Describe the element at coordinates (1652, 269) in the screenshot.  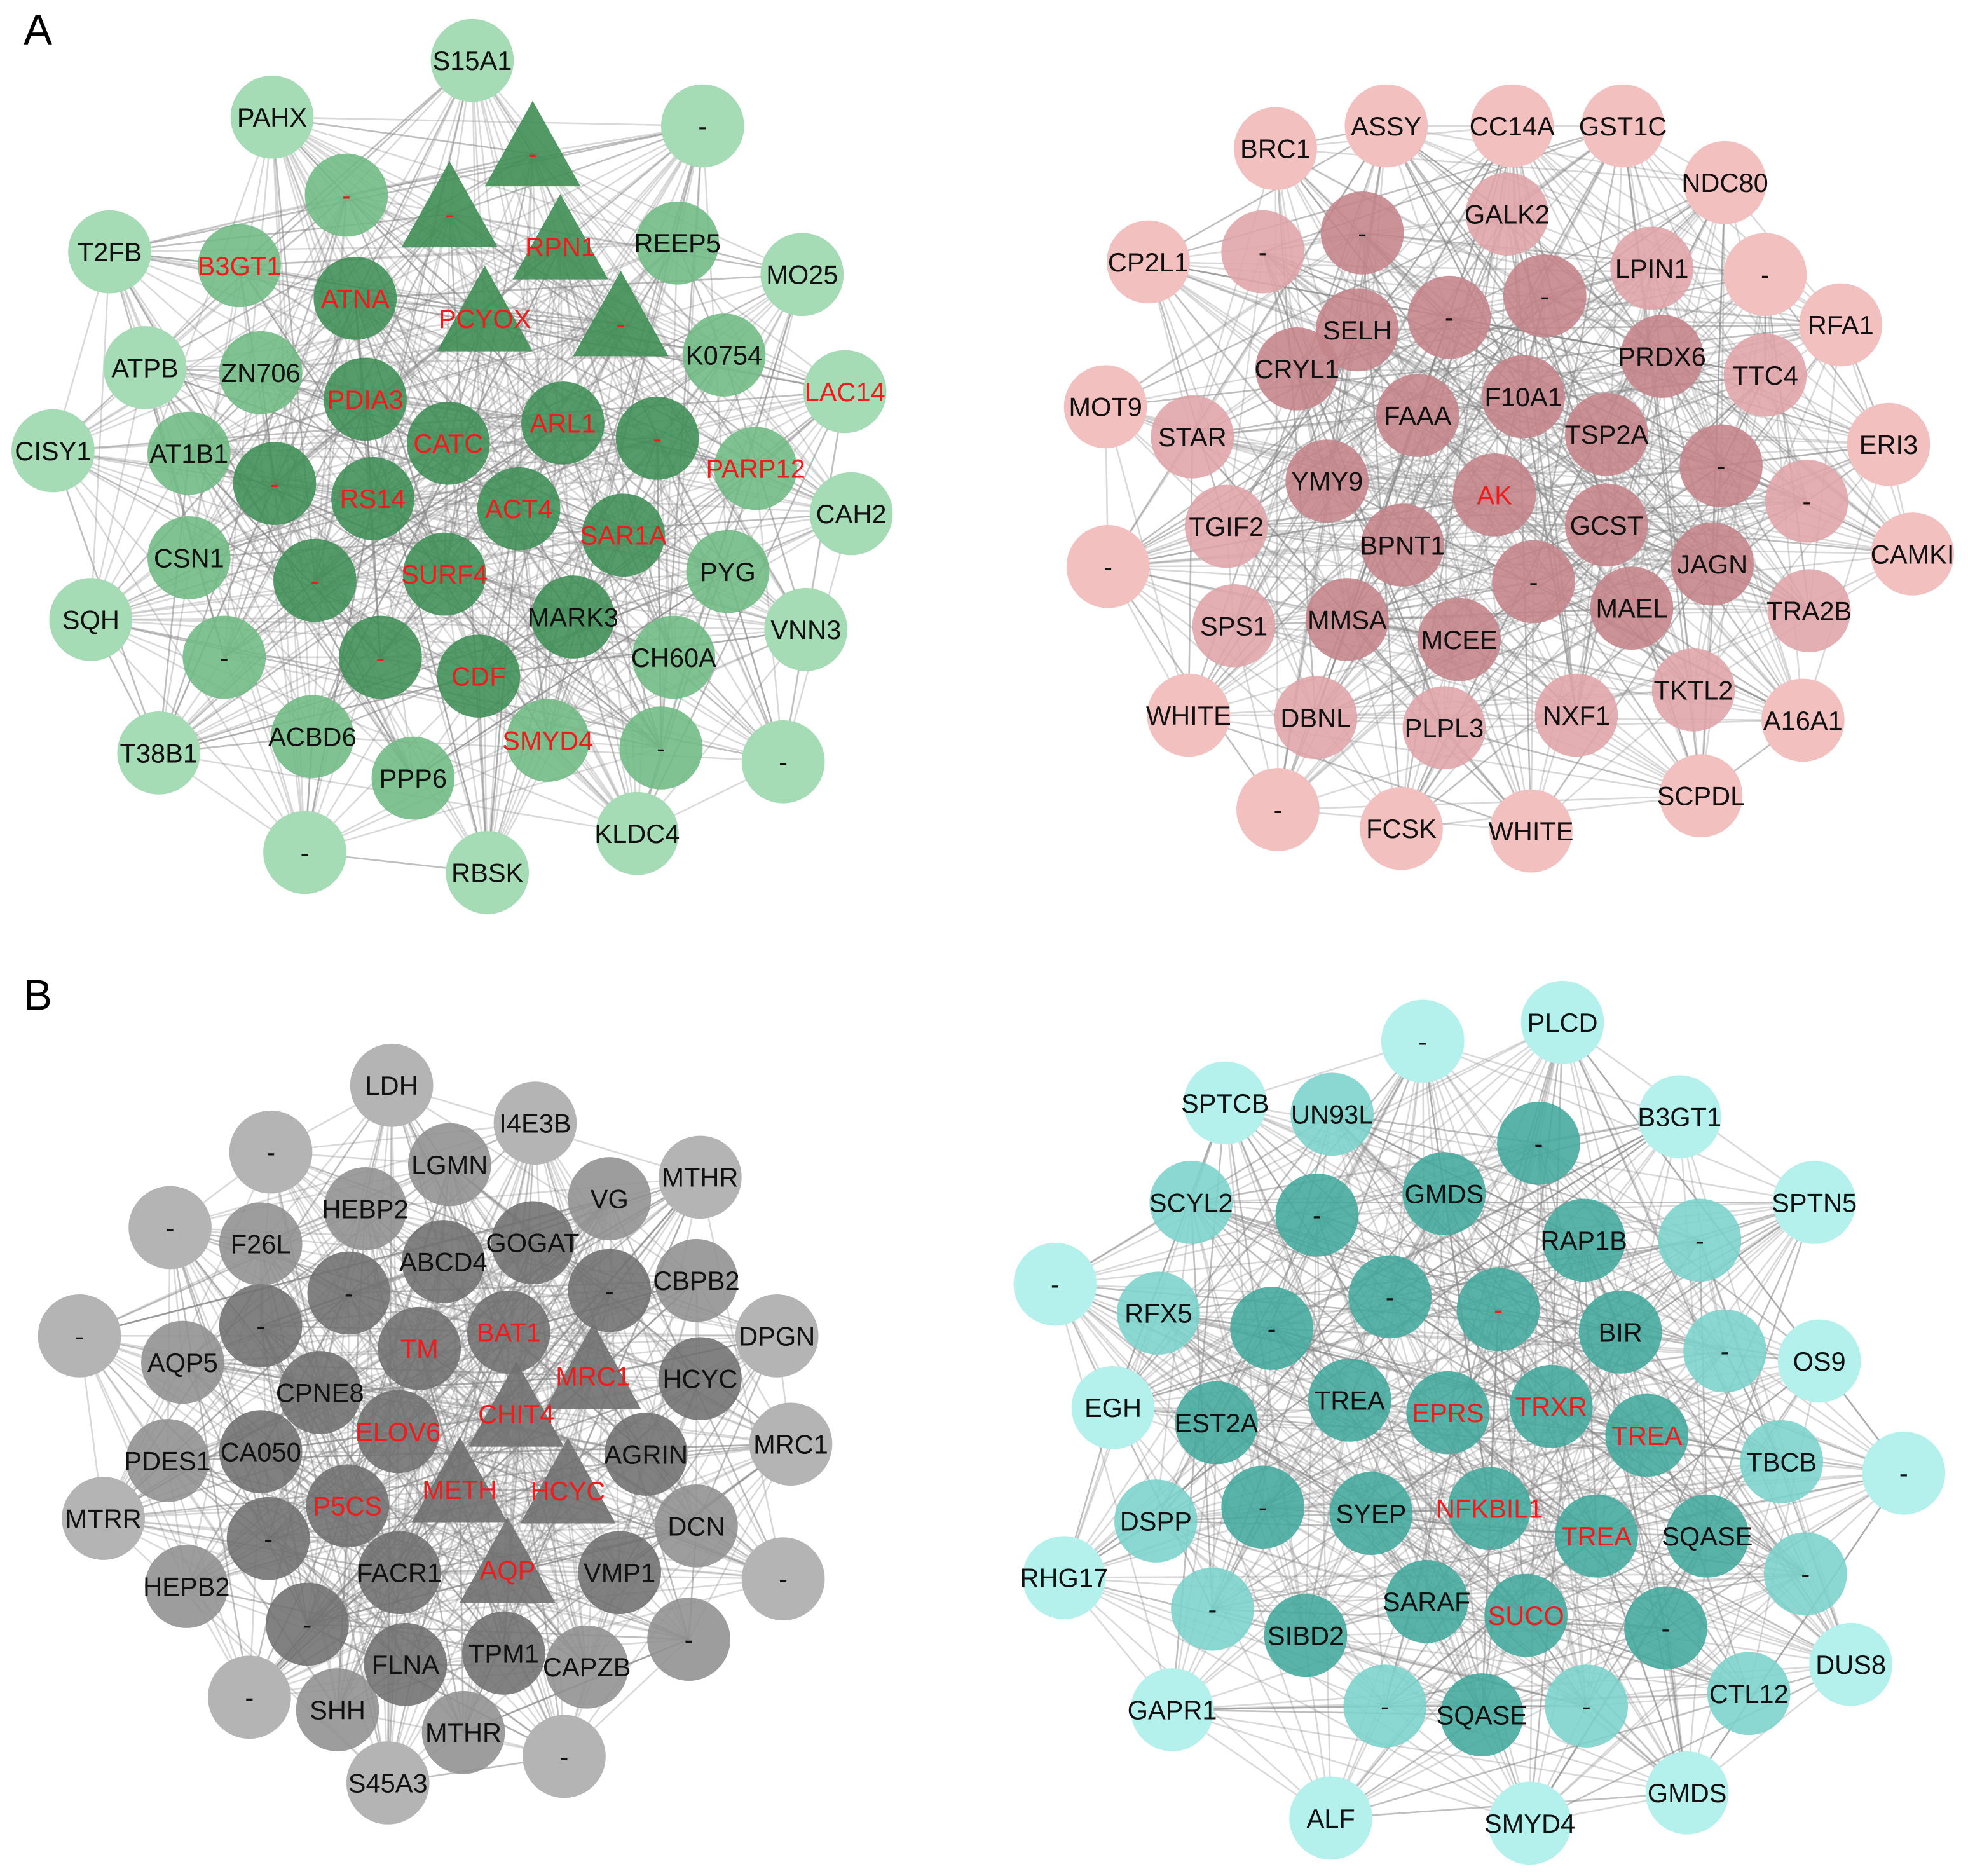
I see `node-label: LPIN1` at that location.